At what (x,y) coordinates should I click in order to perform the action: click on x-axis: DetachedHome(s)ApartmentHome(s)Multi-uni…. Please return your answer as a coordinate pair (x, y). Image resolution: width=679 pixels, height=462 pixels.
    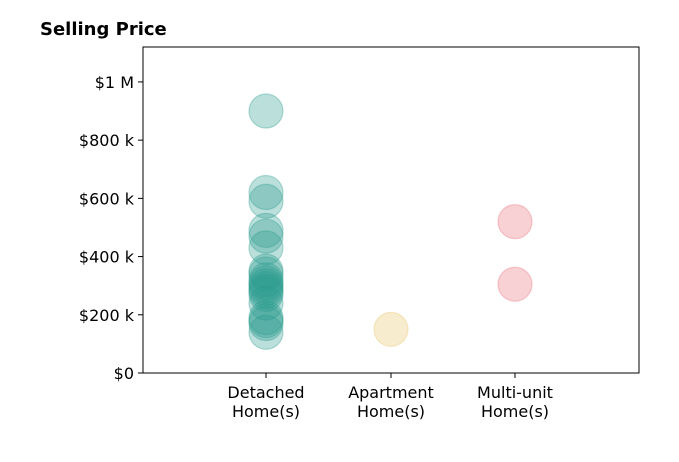
    Looking at the image, I should click on (390, 397).